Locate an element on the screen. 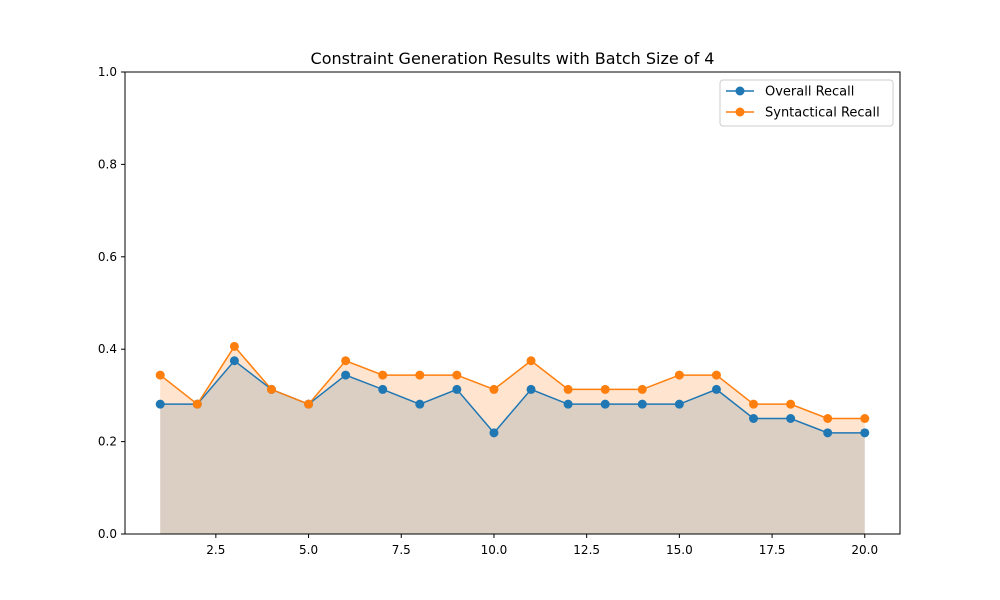 This screenshot has width=1000, height=600. x-tick-label: 10.0 is located at coordinates (494, 550).